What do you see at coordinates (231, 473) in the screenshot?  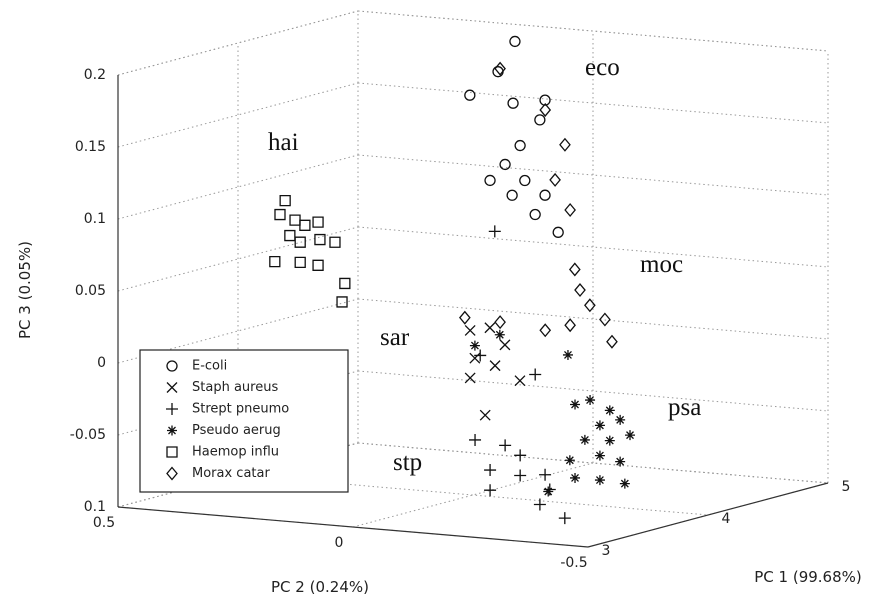 I see `legend-label: Morax catar` at bounding box center [231, 473].